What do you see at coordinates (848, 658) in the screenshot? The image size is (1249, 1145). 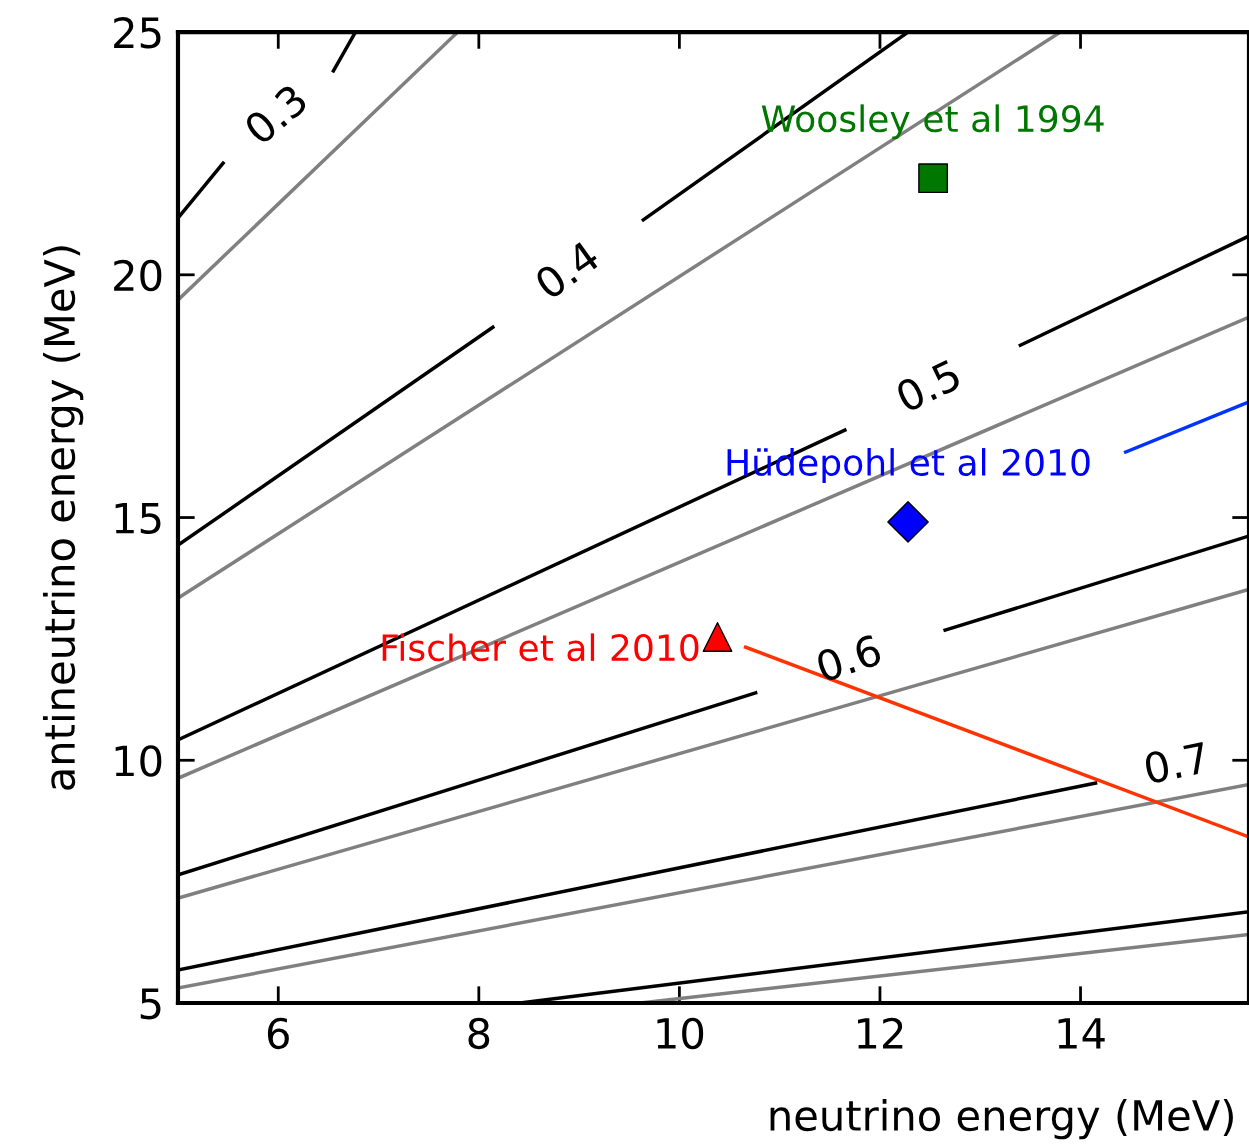 I see `text: 0.6` at bounding box center [848, 658].